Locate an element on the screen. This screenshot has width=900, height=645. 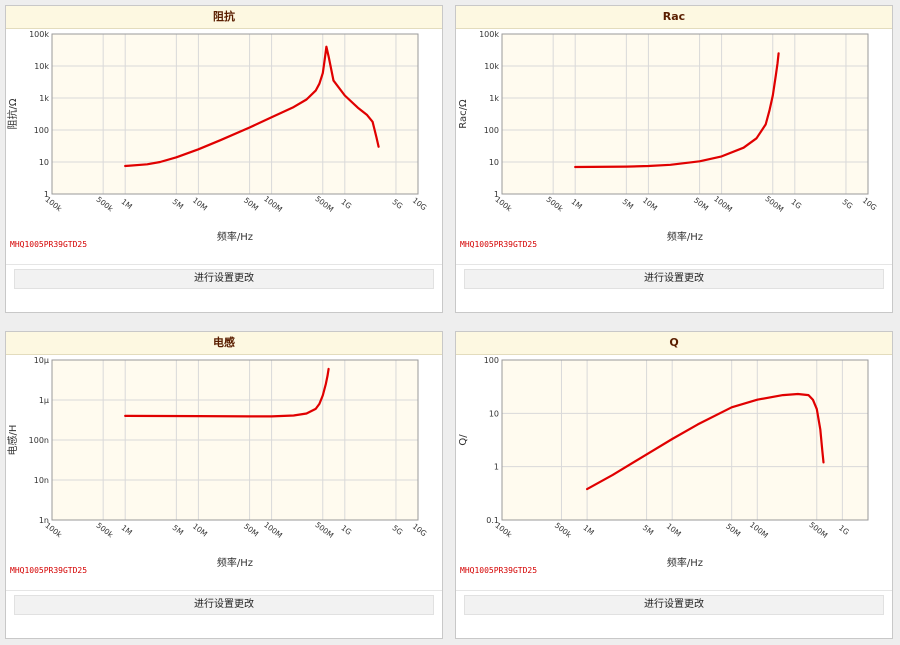
y-axis-label: Q/ is located at coordinates (463, 440).